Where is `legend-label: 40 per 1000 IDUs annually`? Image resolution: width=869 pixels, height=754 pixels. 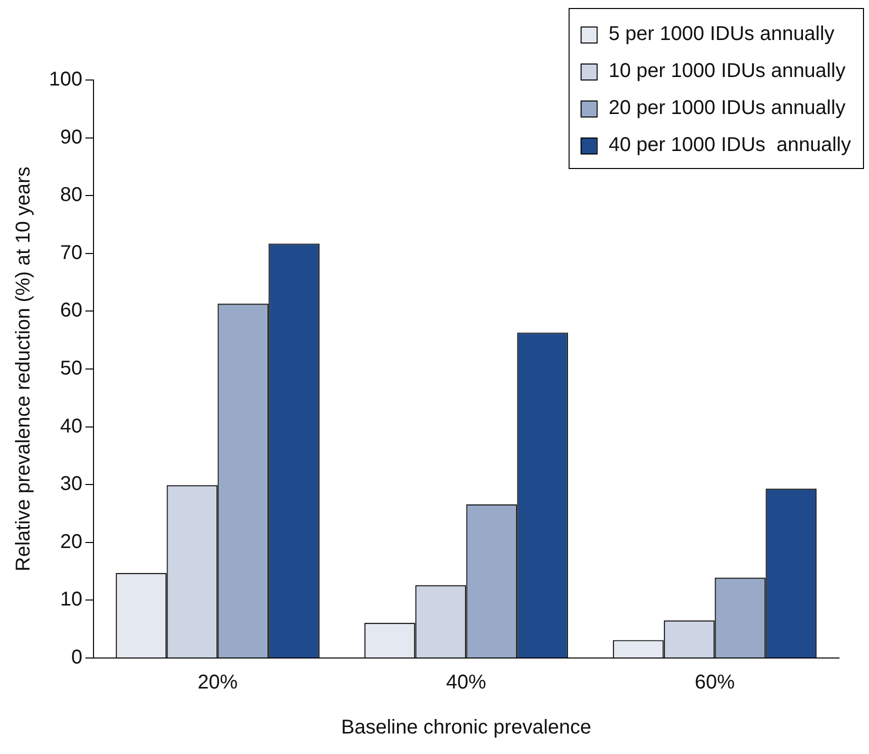
legend-label: 40 per 1000 IDUs annually is located at coordinates (729, 145).